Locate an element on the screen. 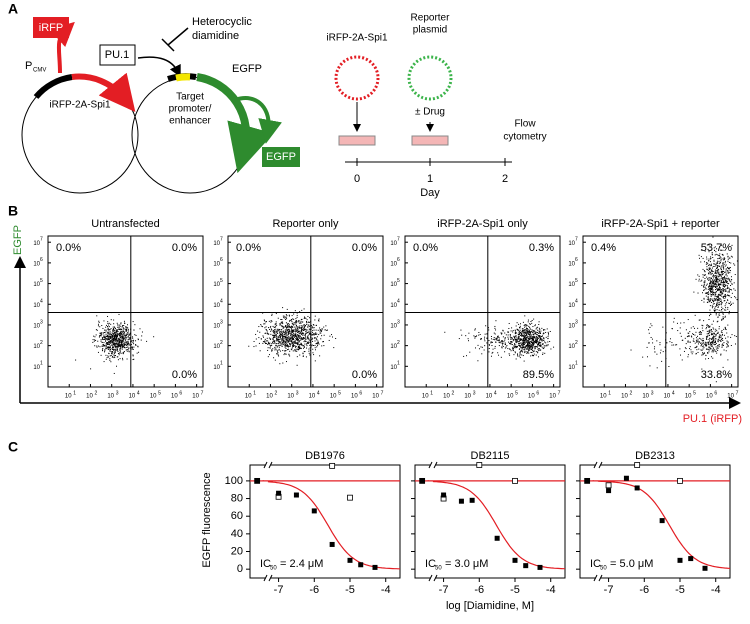  x-tick-base: 10 is located at coordinates (603, 397).